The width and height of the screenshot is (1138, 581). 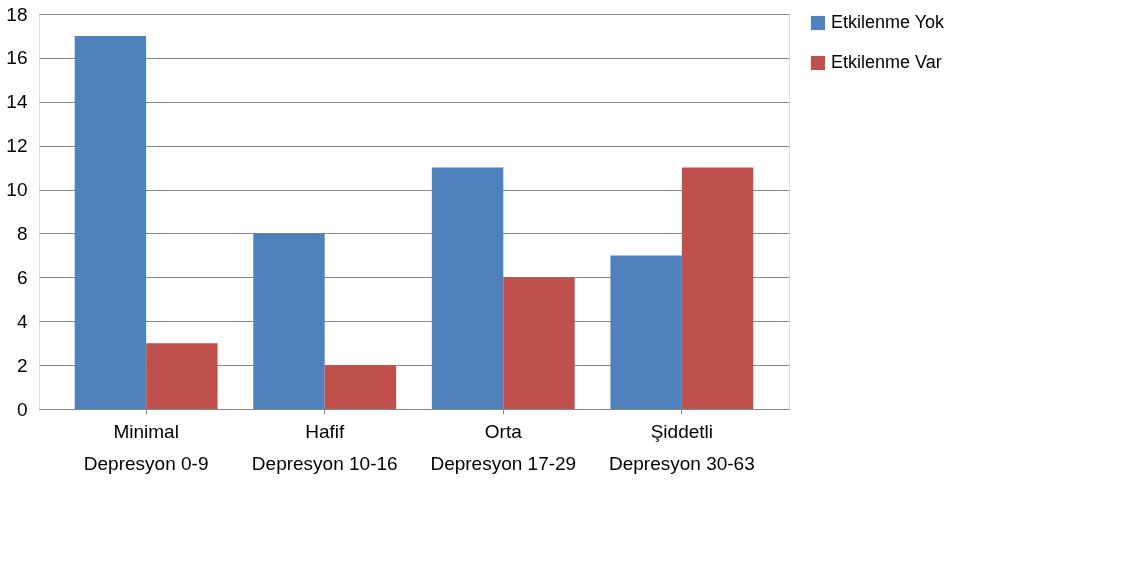 I want to click on x-tick-label: Şiddetli Depresyon 30-63, so click(x=681, y=447).